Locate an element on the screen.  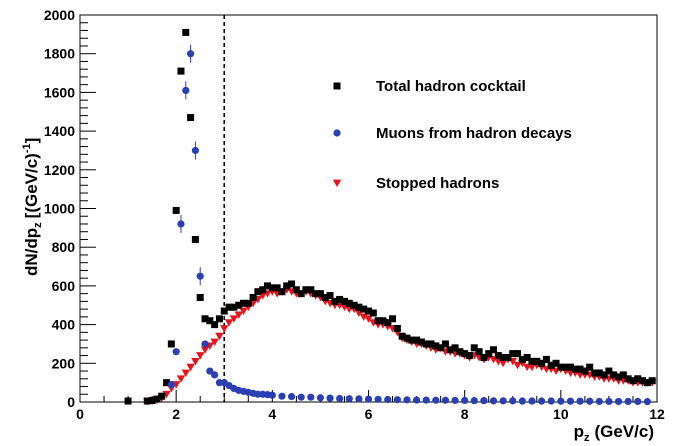
y-tick-label: 1600 is located at coordinates (59, 92).